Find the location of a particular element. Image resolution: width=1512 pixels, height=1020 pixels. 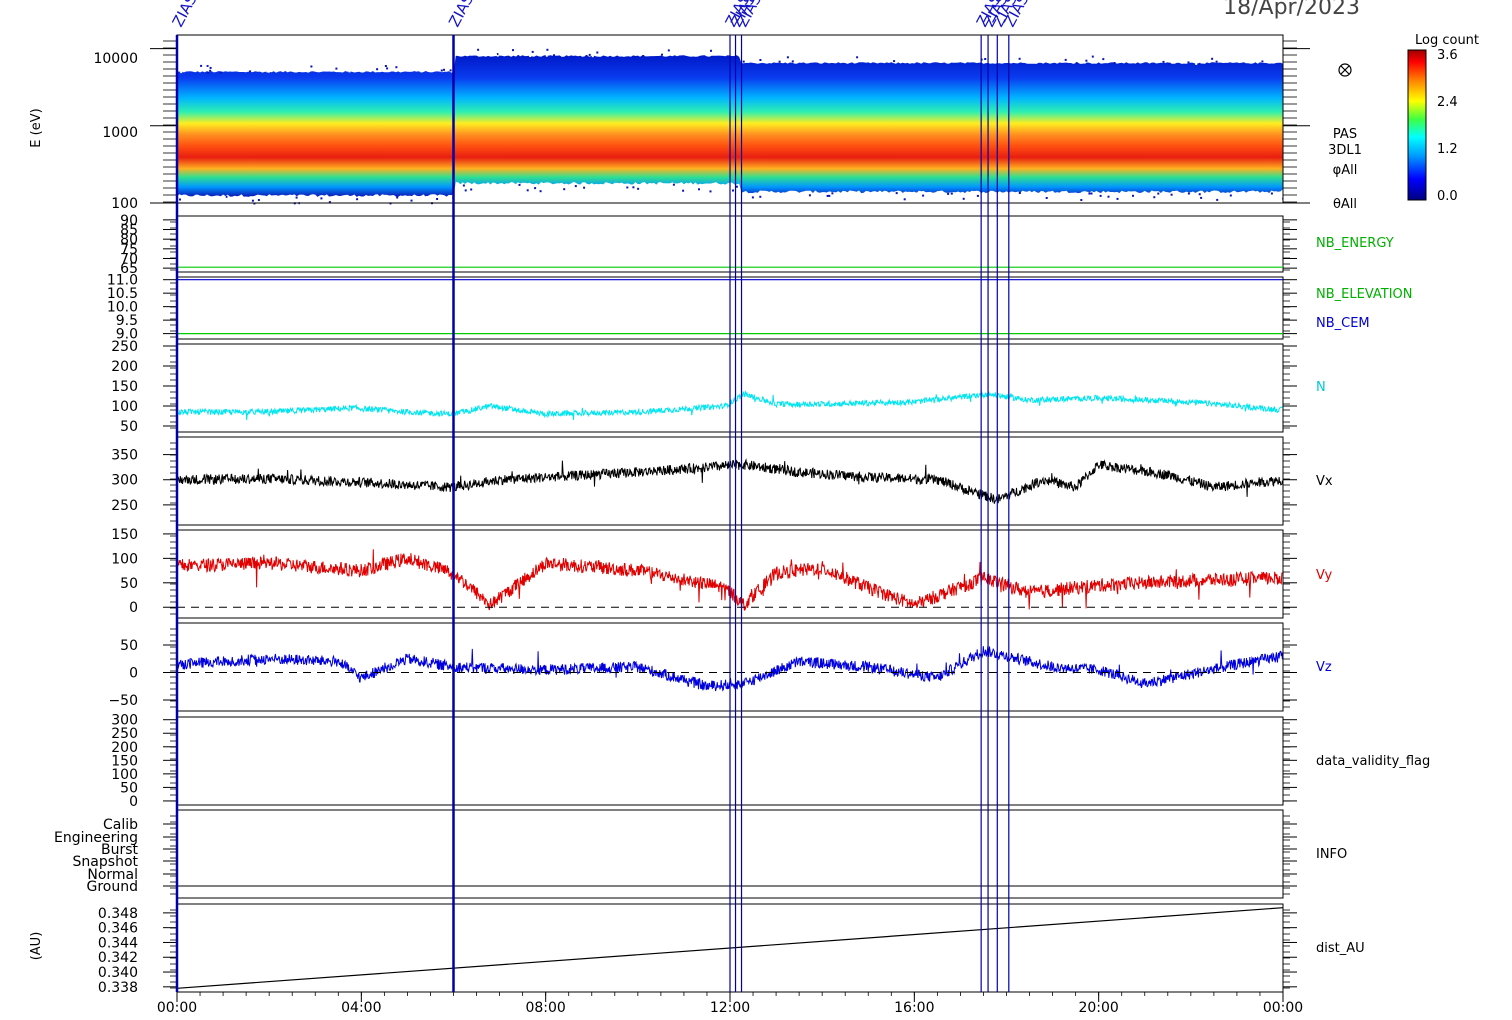

info-panel: INFO is located at coordinates (761, 854).